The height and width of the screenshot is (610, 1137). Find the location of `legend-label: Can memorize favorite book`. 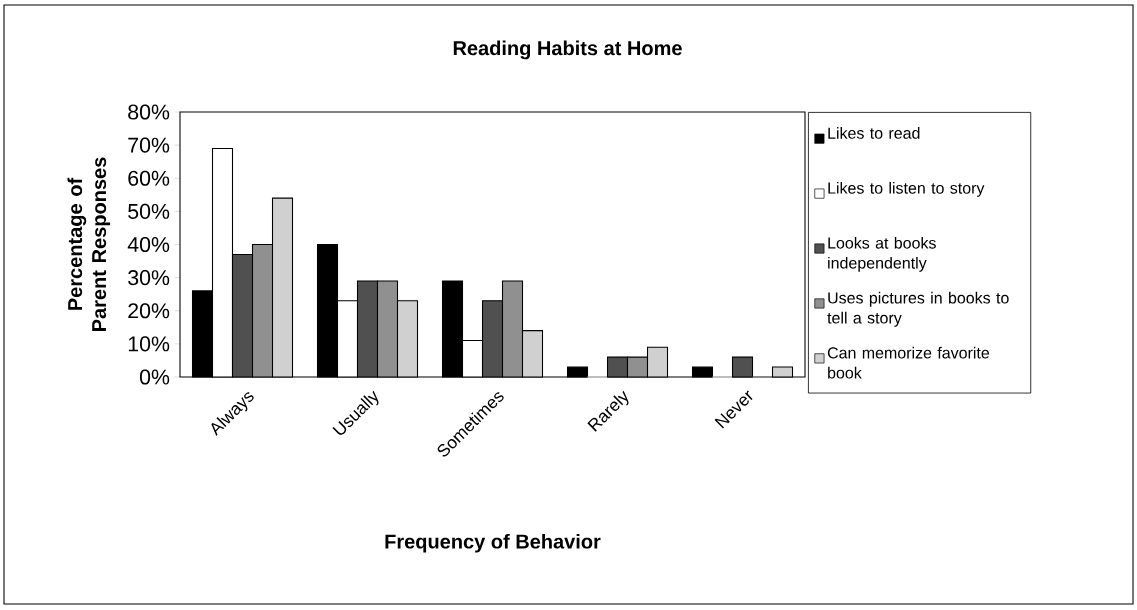

legend-label: Can memorize favorite book is located at coordinates (908, 362).